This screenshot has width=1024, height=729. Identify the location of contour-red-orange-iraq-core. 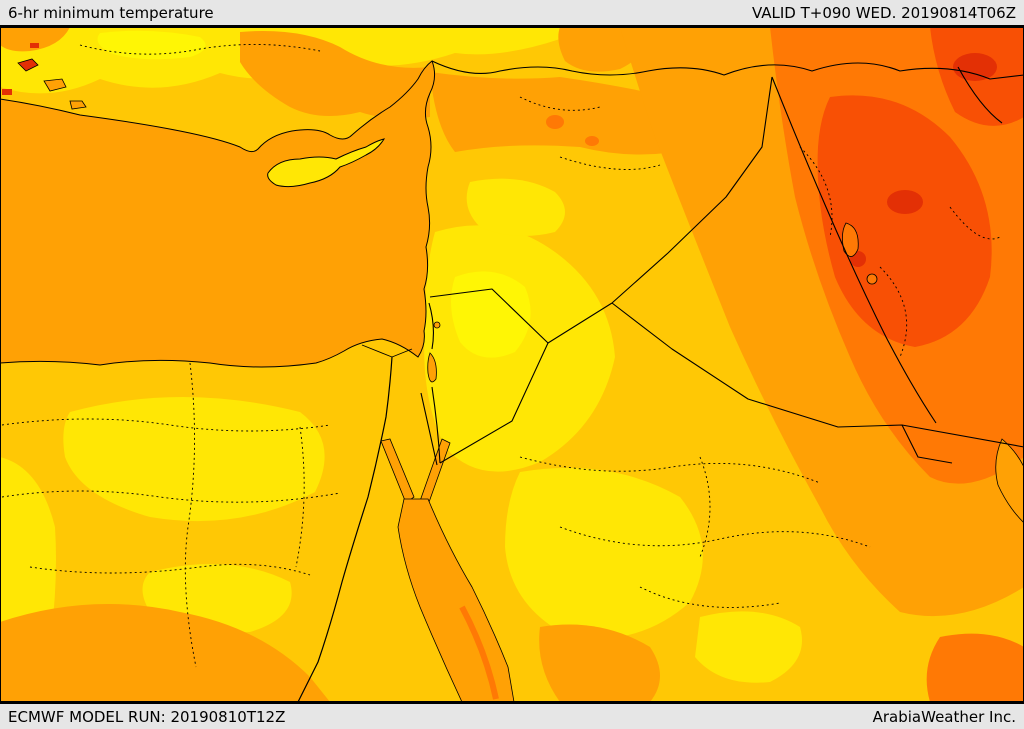
(904, 221).